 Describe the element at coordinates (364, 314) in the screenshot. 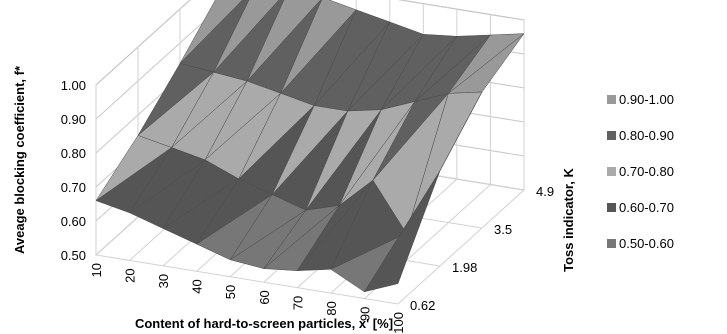

I see `x-tick-label: 90` at that location.